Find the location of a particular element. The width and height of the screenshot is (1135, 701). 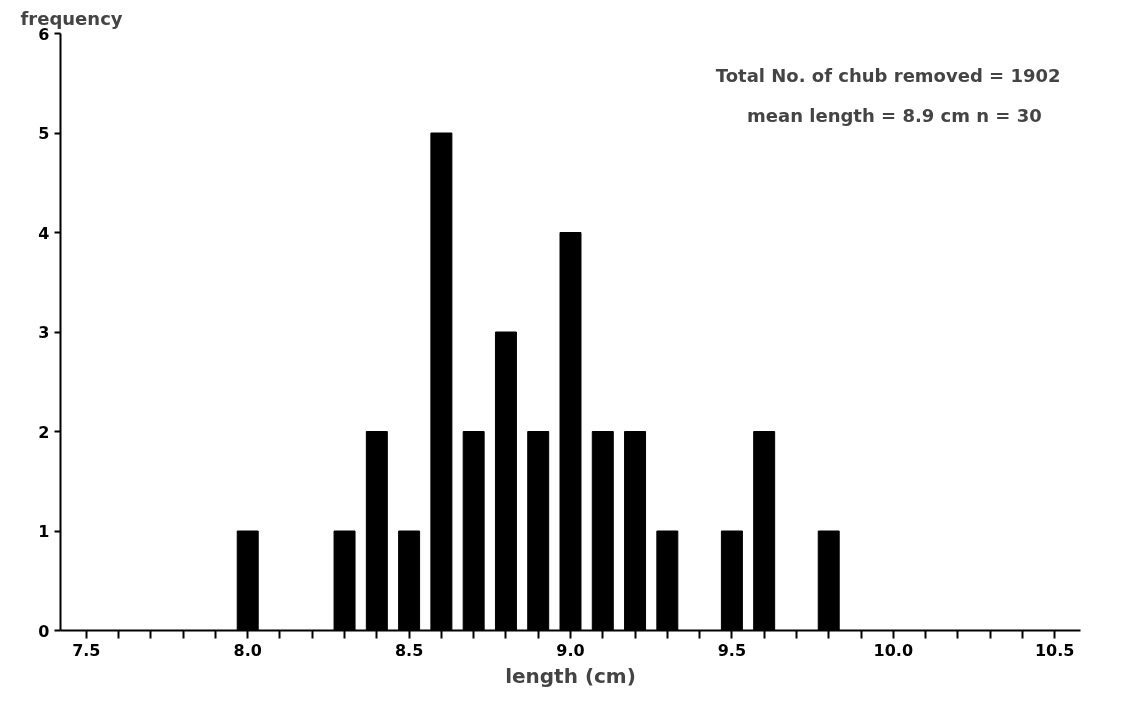

y-tick-label: 4 is located at coordinates (44, 233).